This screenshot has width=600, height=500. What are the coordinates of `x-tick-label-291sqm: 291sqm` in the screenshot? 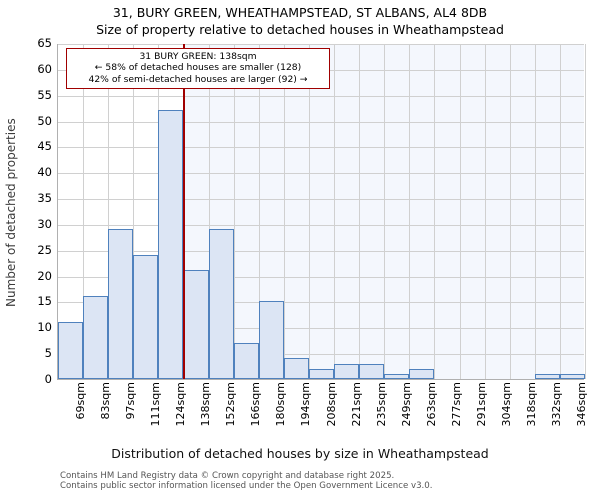 It's located at (482, 404).